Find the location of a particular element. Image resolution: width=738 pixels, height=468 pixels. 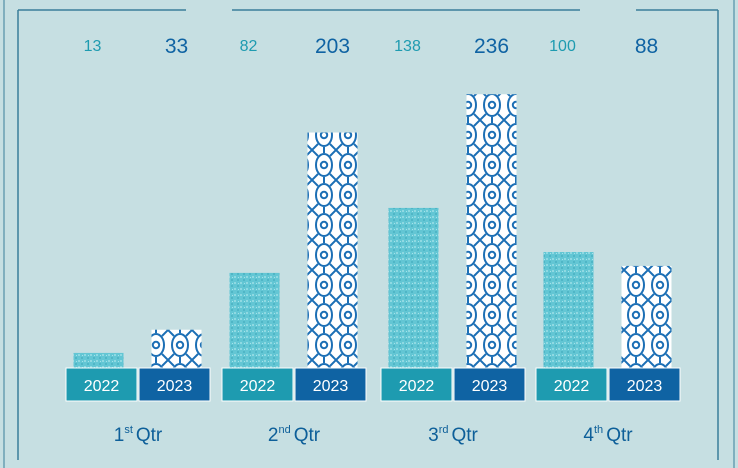

year-box-2023-q4 is located at coordinates (644, 384).